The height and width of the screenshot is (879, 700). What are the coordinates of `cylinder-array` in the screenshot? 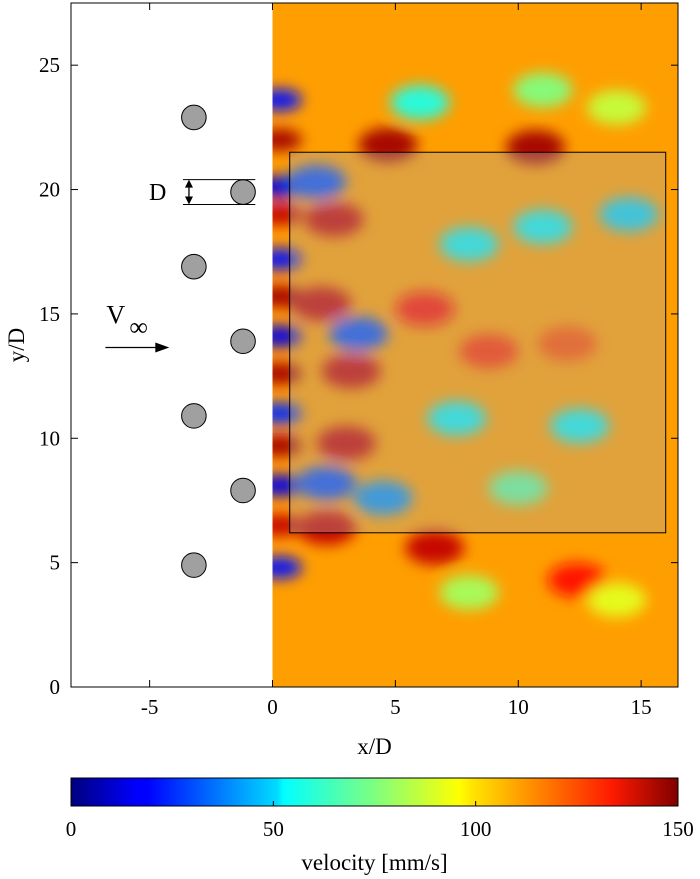 It's located at (218, 341).